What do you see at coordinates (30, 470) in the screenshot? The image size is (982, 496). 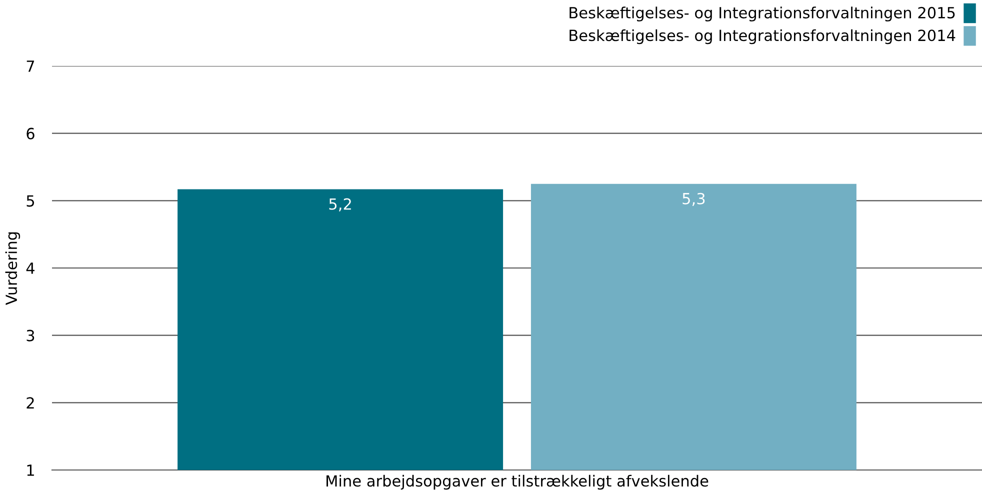 I see `y-tick-label: 1` at bounding box center [30, 470].